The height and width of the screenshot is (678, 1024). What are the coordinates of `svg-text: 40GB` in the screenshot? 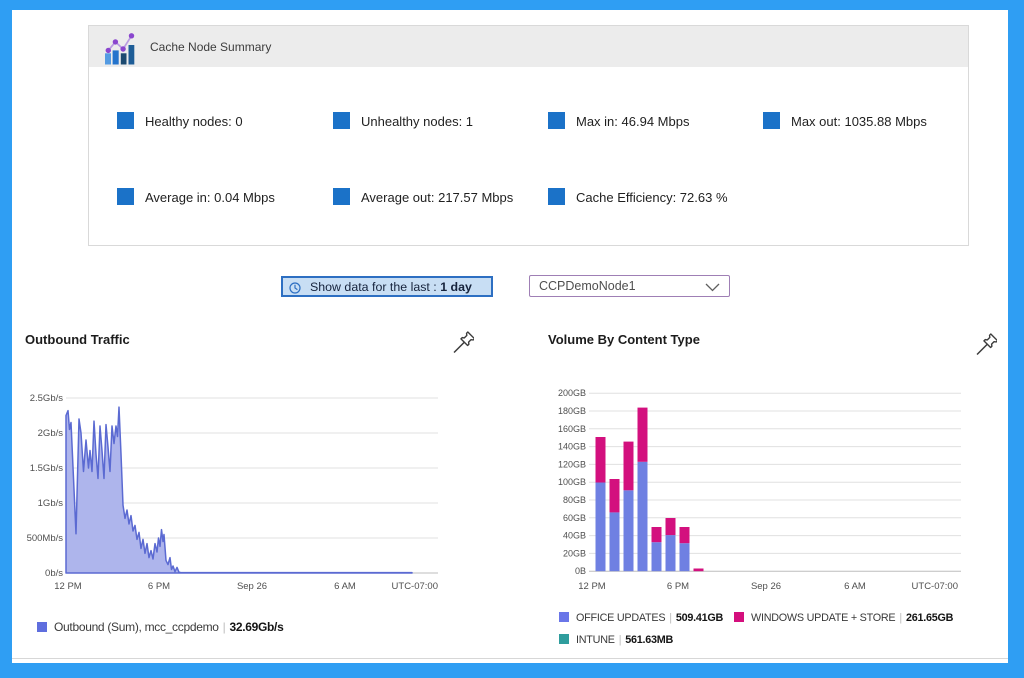 It's located at (574, 536).